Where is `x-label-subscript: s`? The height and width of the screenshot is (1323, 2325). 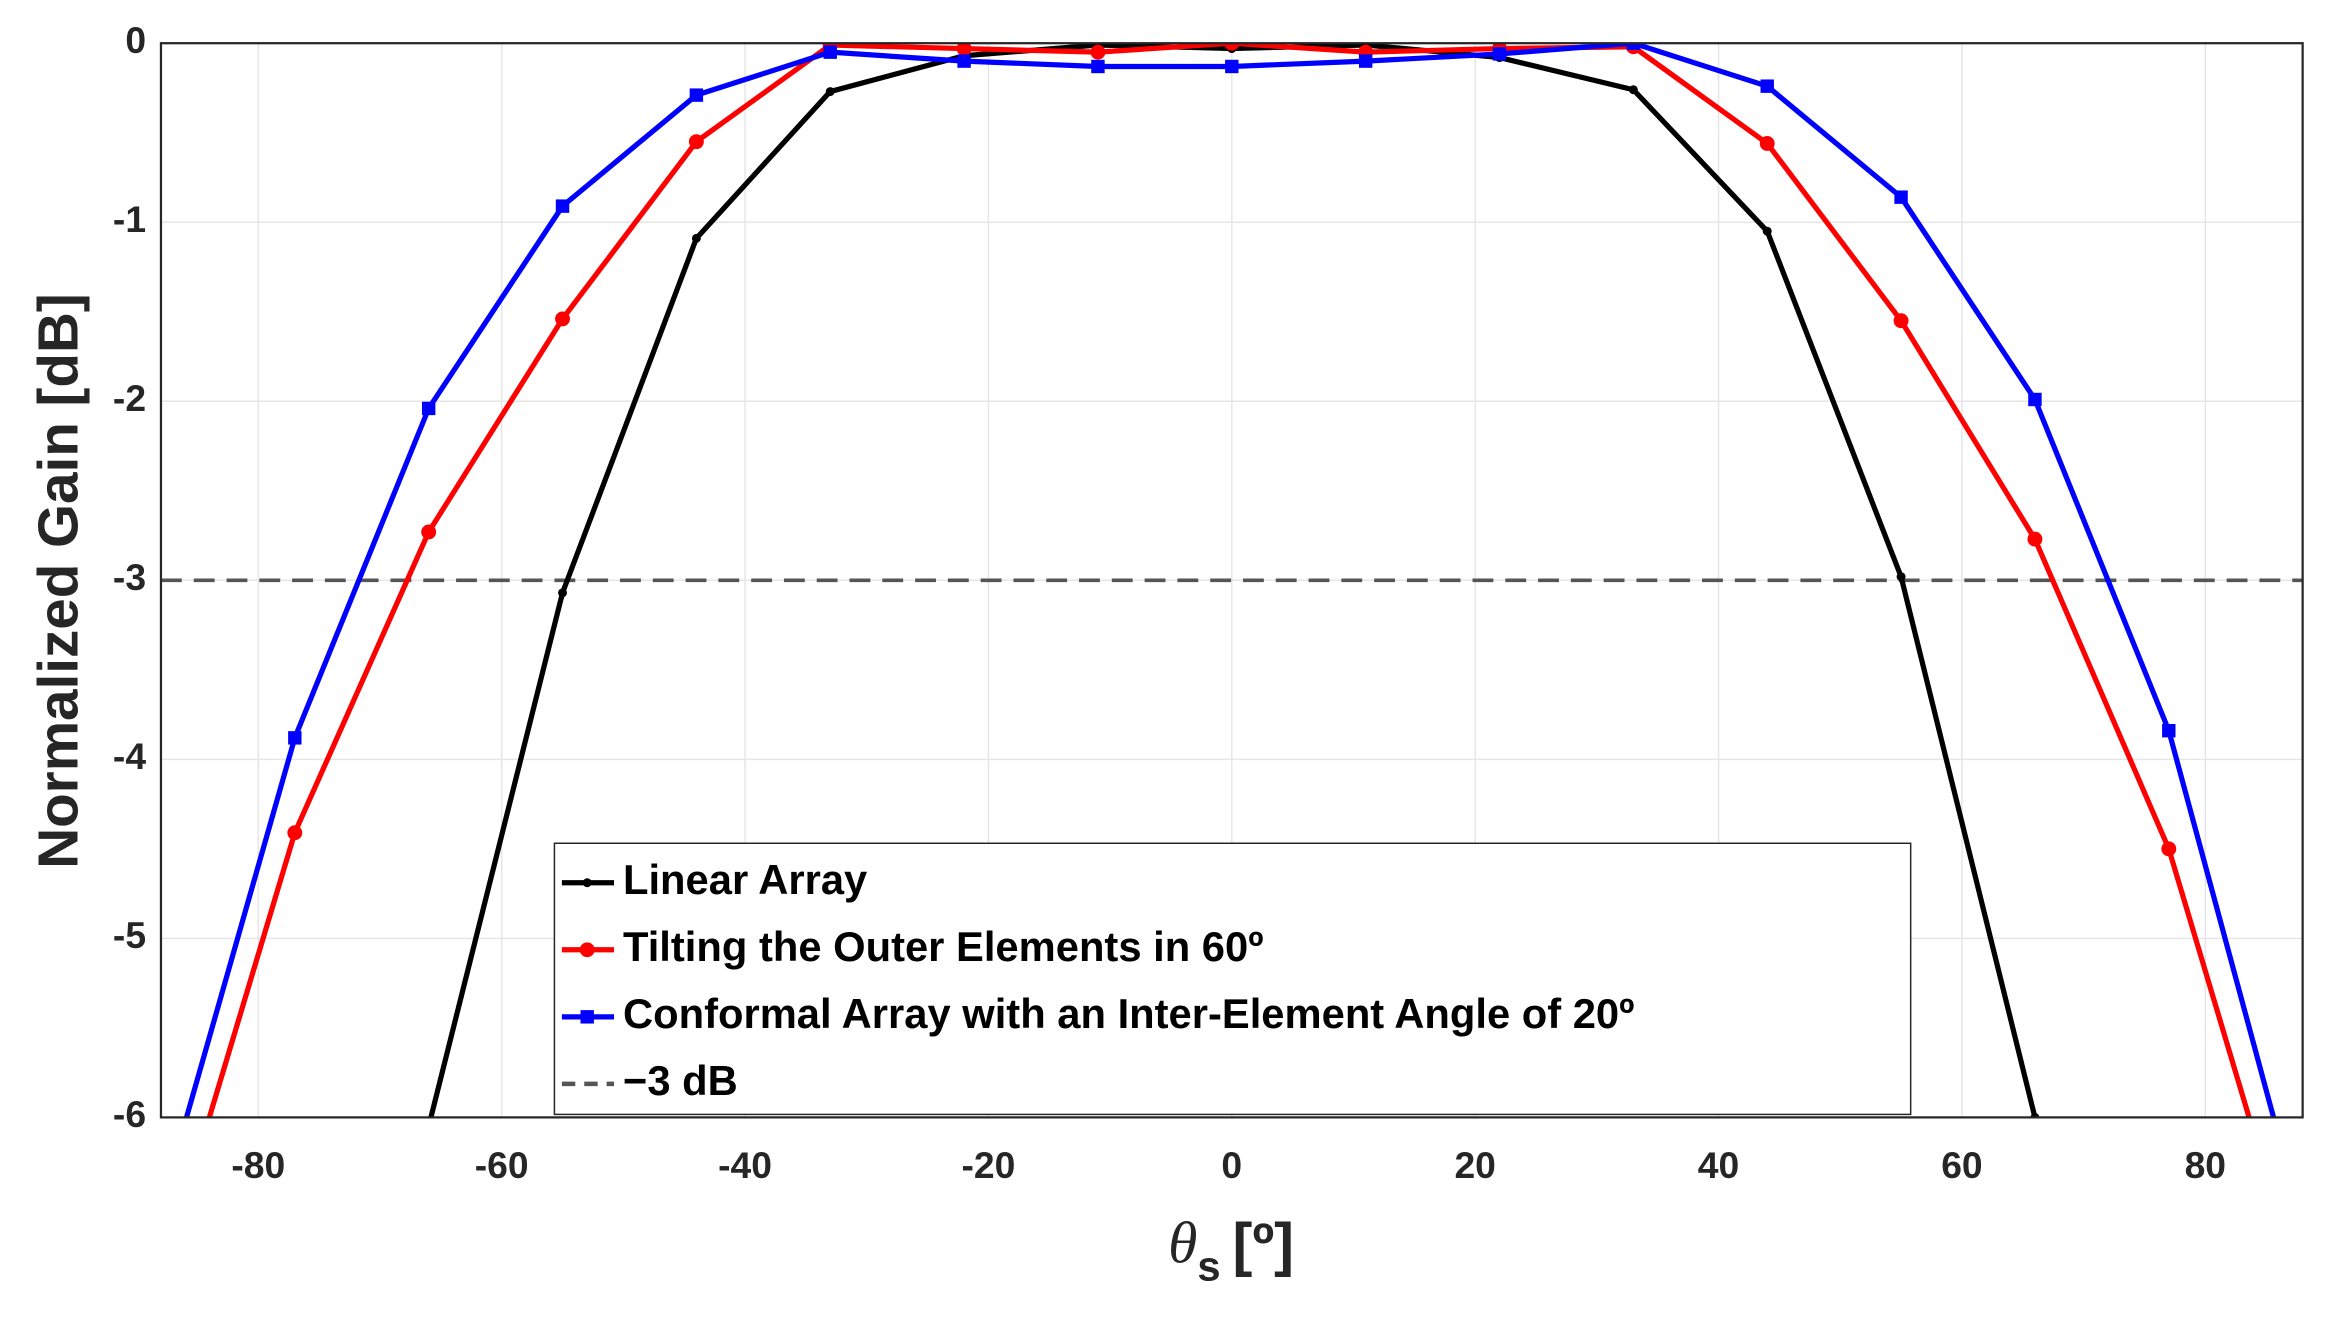 x-label-subscript: s is located at coordinates (1208, 1265).